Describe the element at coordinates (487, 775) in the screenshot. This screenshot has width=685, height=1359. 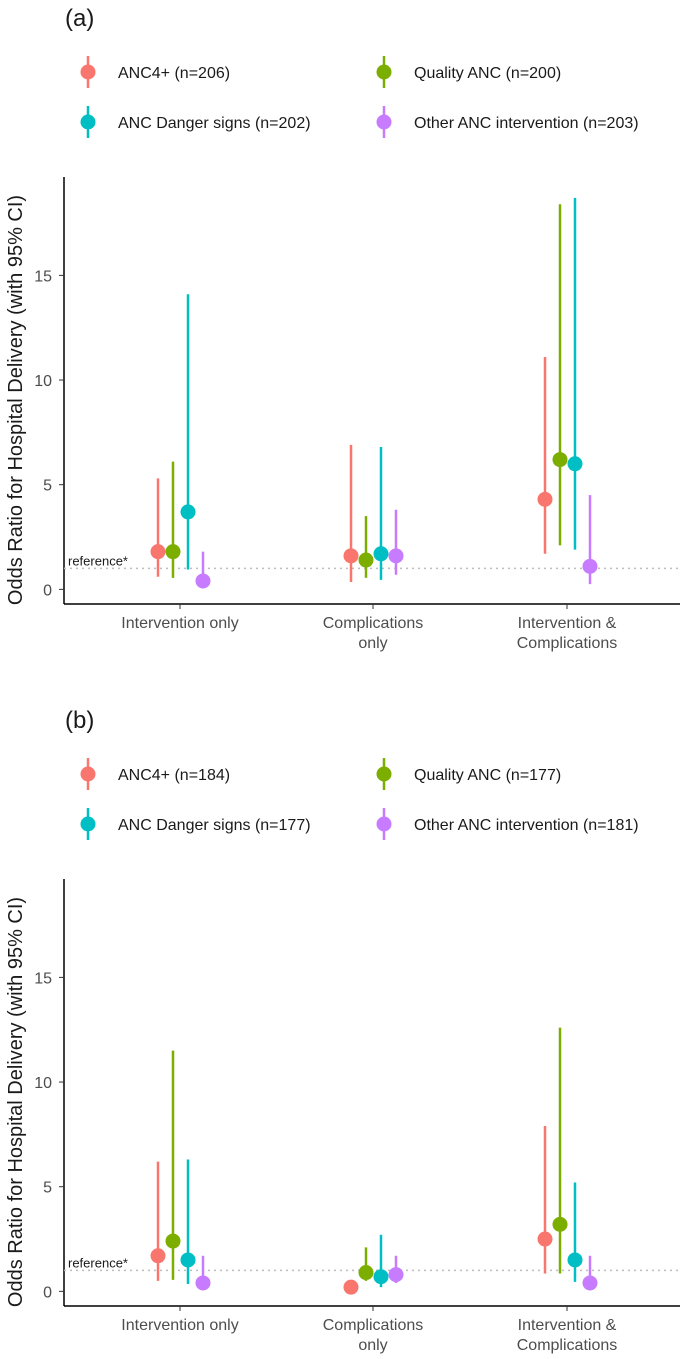
I see `legend-label: Quality ANC (n=177)` at that location.